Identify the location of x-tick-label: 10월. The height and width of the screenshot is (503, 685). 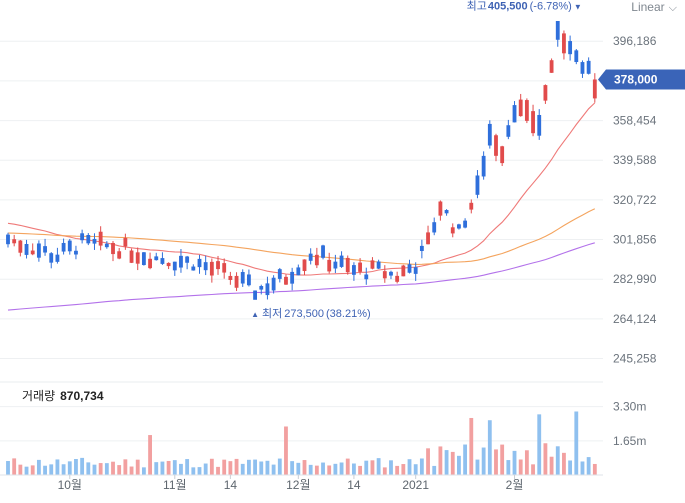
(70, 485).